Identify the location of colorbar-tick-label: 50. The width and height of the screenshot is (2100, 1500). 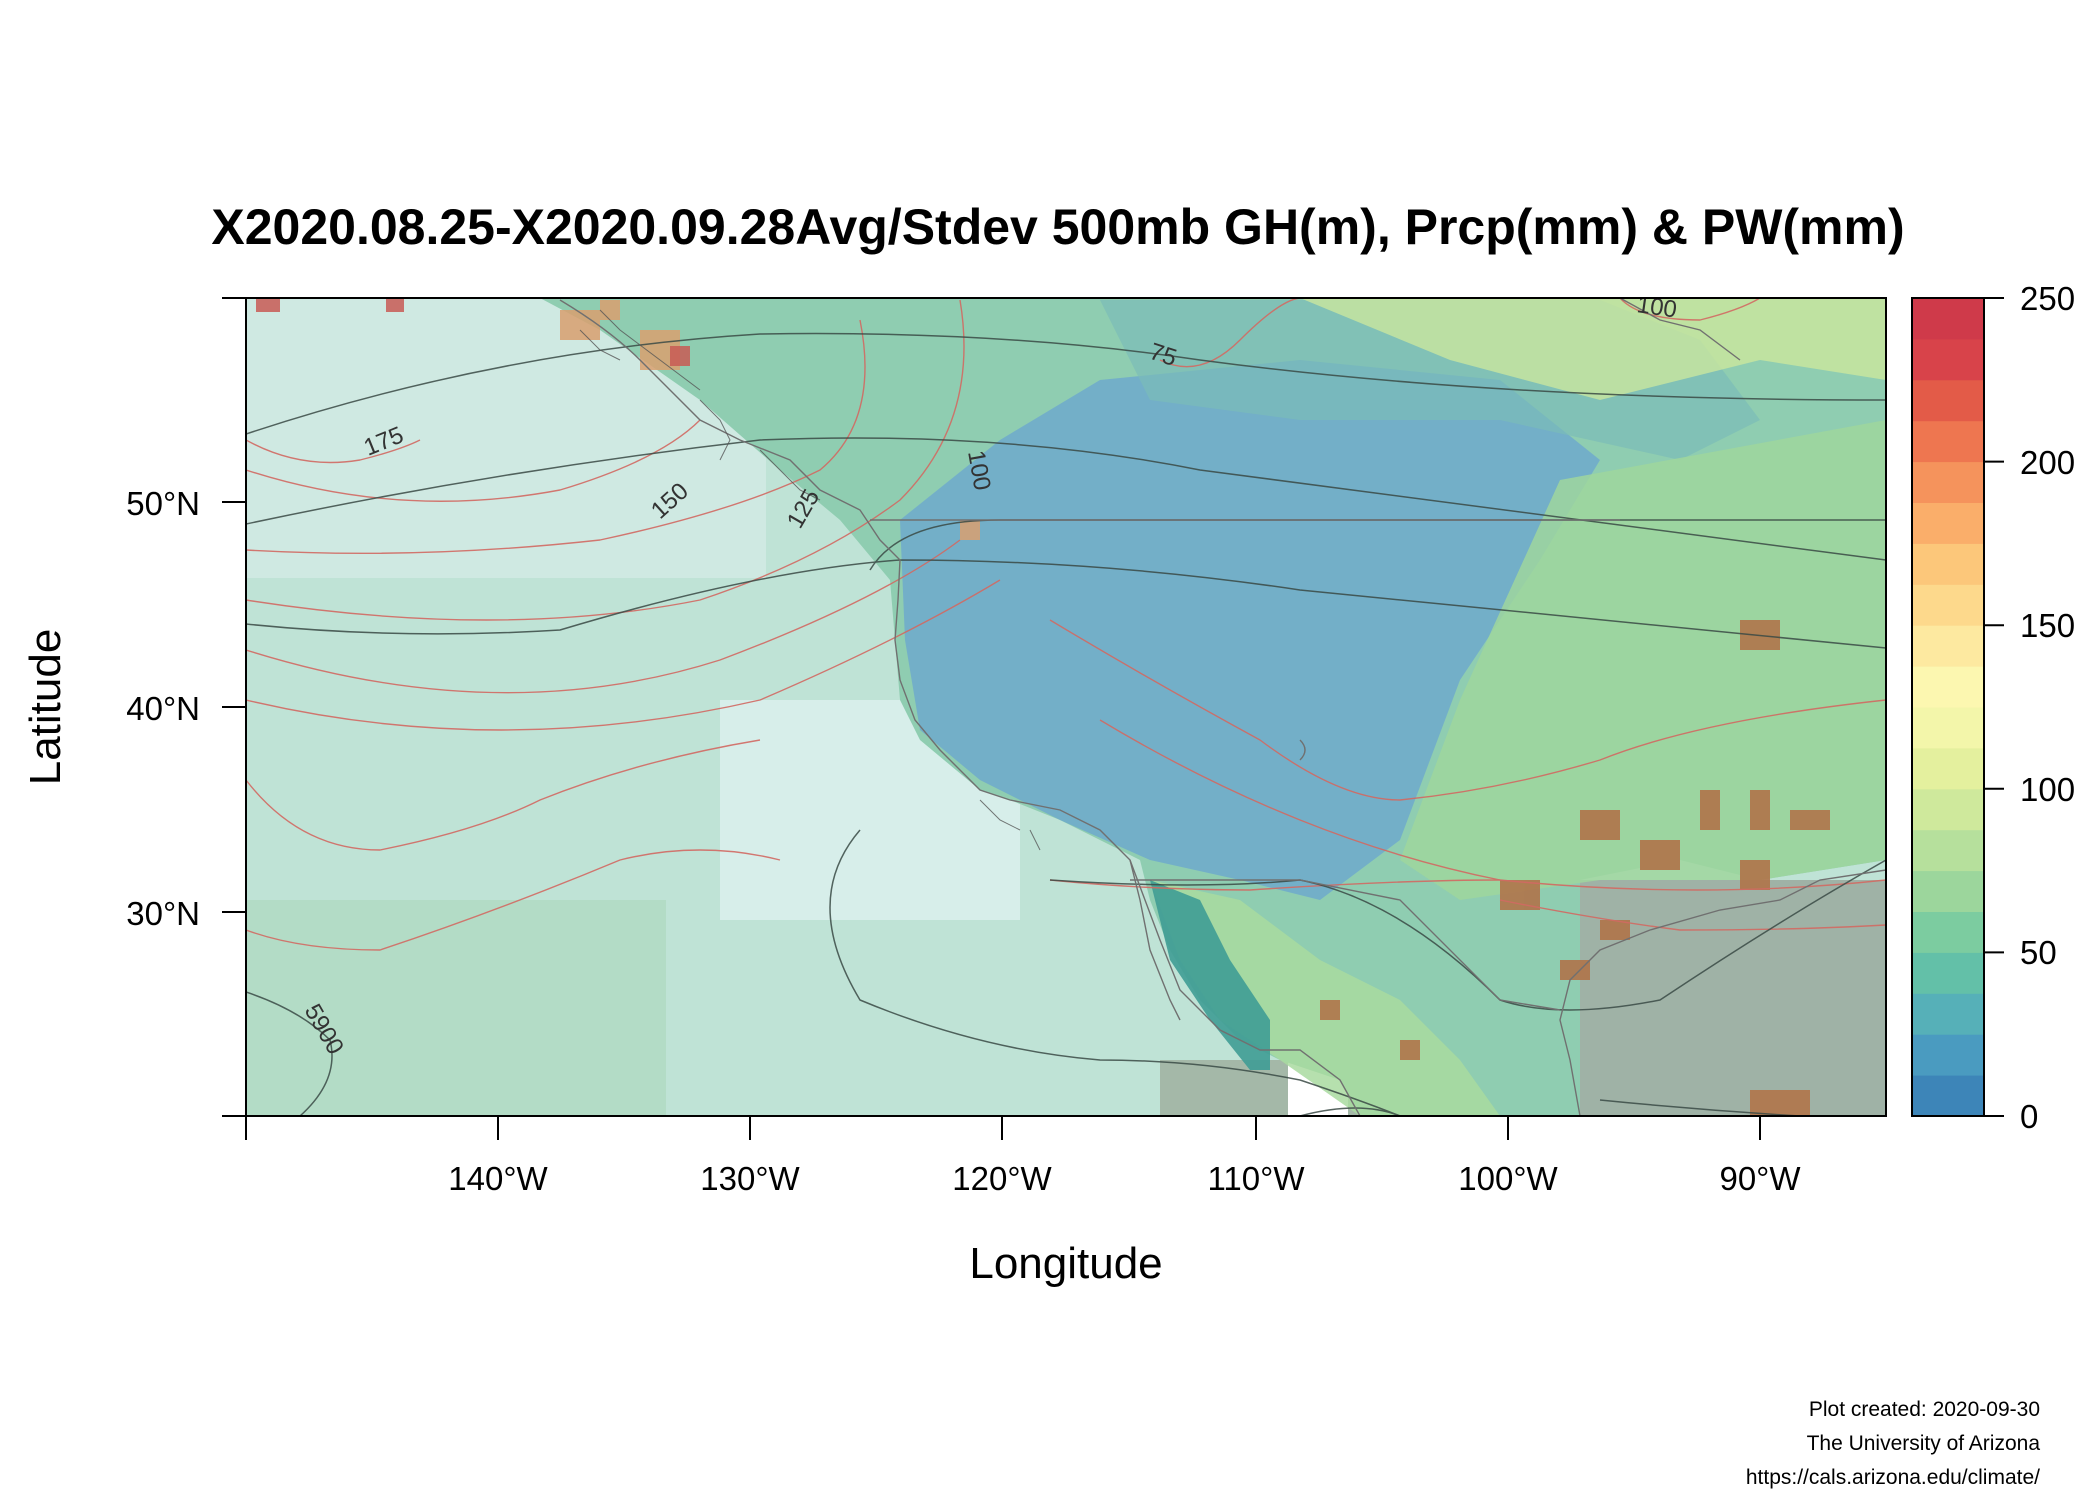
(2038, 952).